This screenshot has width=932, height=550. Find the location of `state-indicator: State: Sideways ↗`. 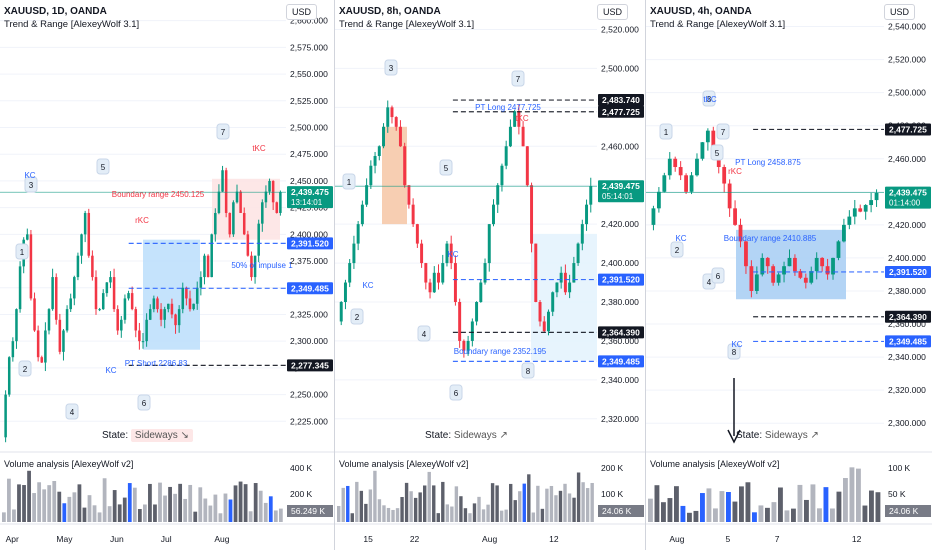

state-indicator: State: Sideways ↗ is located at coordinates (466, 435).